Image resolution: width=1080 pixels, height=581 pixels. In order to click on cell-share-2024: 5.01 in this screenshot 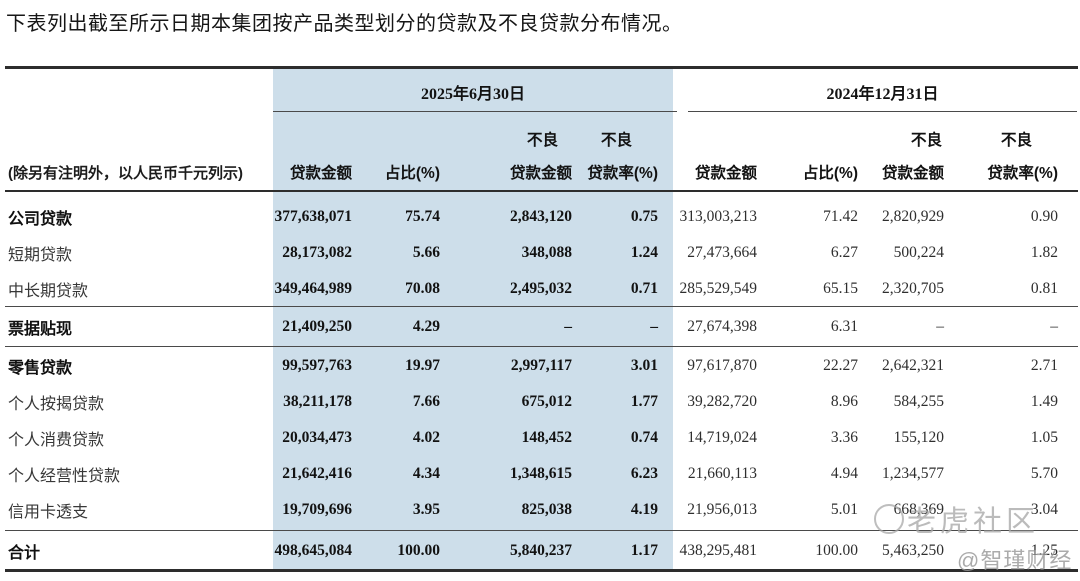, I will do `click(844, 509)`.